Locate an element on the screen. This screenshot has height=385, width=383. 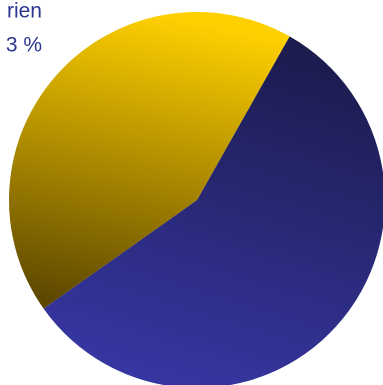
slice-label: 3 % is located at coordinates (24, 45).